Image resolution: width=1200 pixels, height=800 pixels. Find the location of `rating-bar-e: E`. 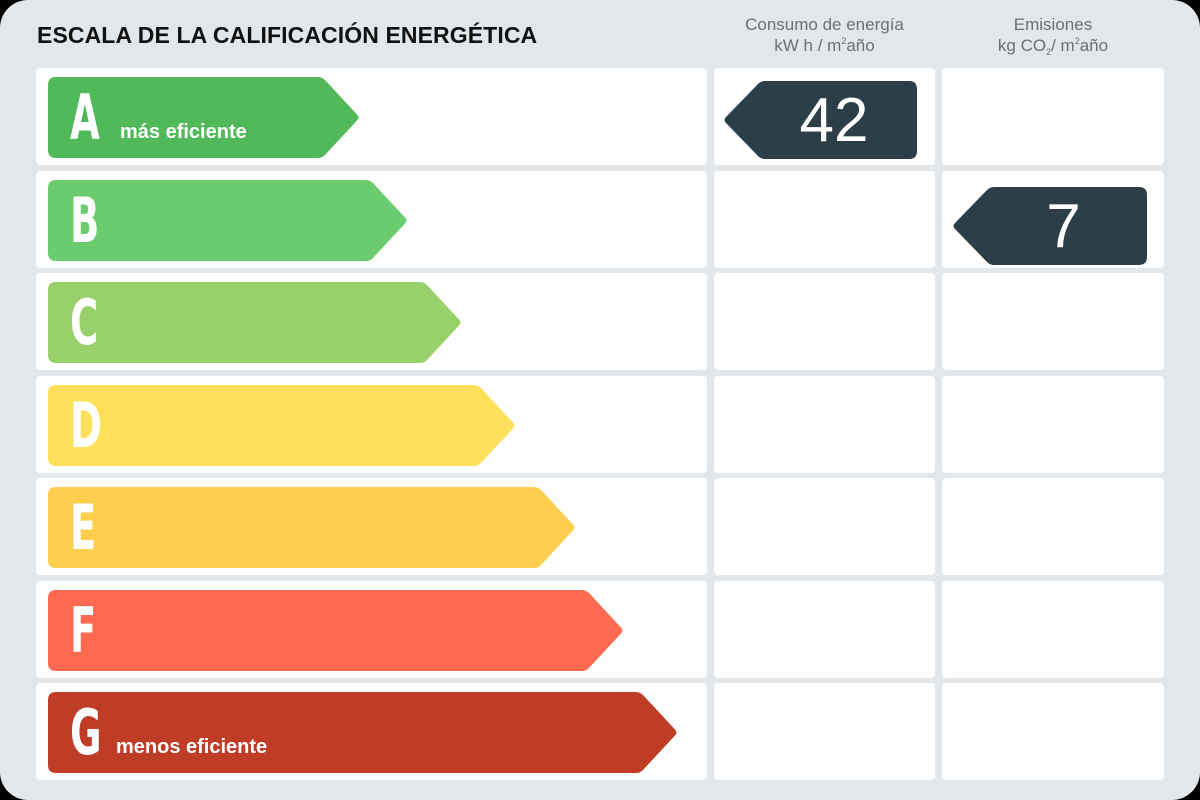

rating-bar-e: E is located at coordinates (312, 527).